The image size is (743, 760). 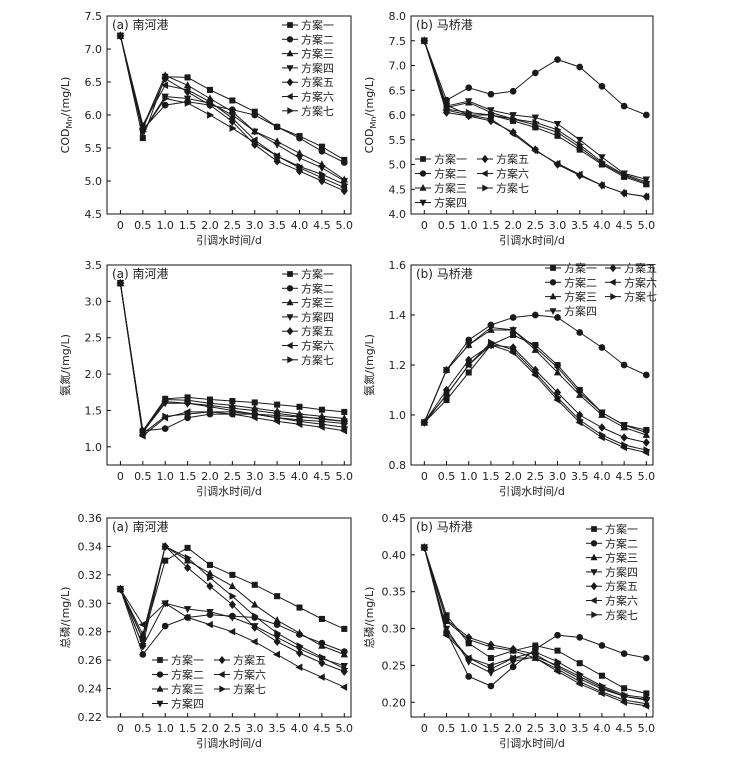 I want to click on x-tick-label: 4.5, so click(x=322, y=728).